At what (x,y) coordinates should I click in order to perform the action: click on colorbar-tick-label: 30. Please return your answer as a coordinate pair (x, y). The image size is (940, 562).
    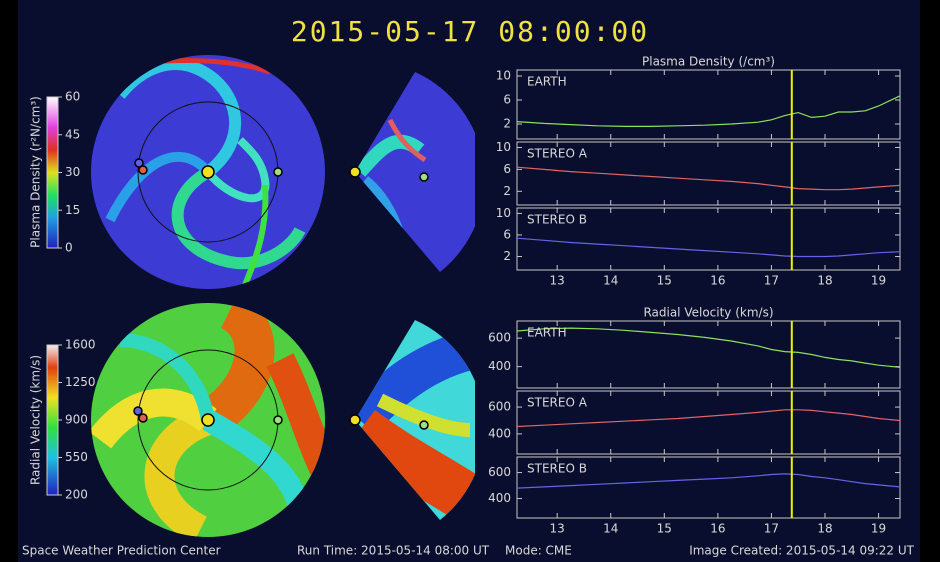
    Looking at the image, I should click on (72, 172).